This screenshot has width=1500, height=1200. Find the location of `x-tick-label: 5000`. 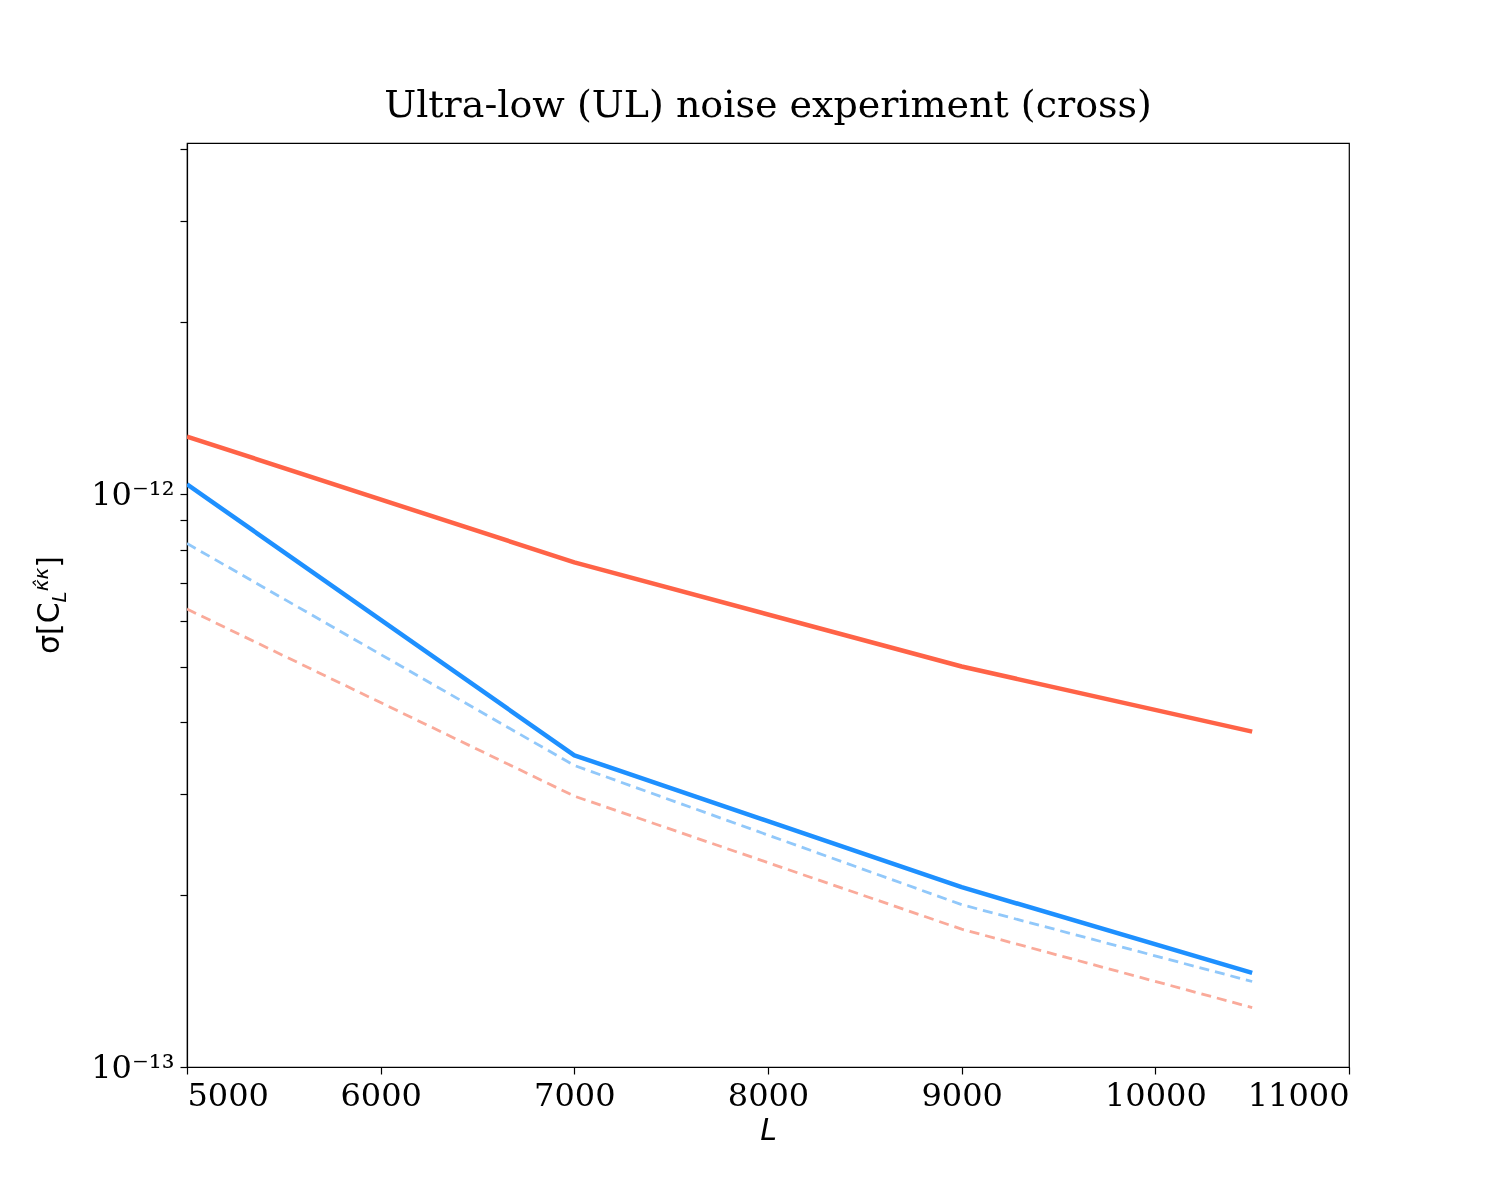

x-tick-label: 5000 is located at coordinates (228, 1094).